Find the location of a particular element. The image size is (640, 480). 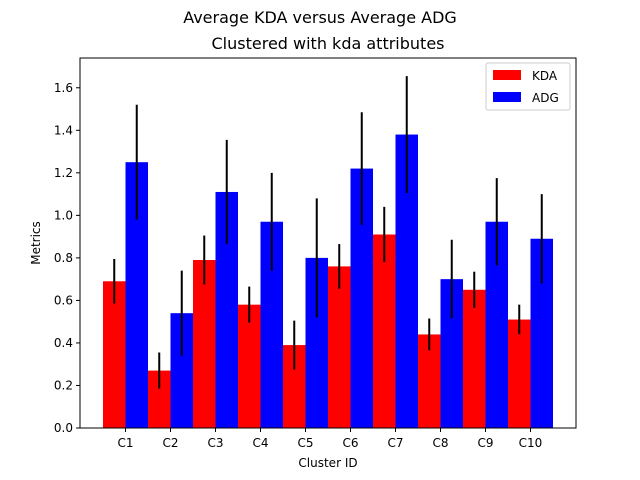

y-tick-label: 0.2 is located at coordinates (63, 385).